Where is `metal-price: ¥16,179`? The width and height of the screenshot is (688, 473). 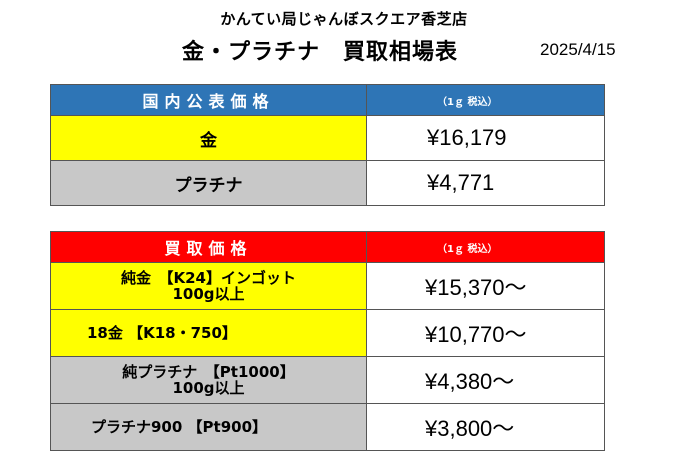 metal-price: ¥16,179 is located at coordinates (485, 138).